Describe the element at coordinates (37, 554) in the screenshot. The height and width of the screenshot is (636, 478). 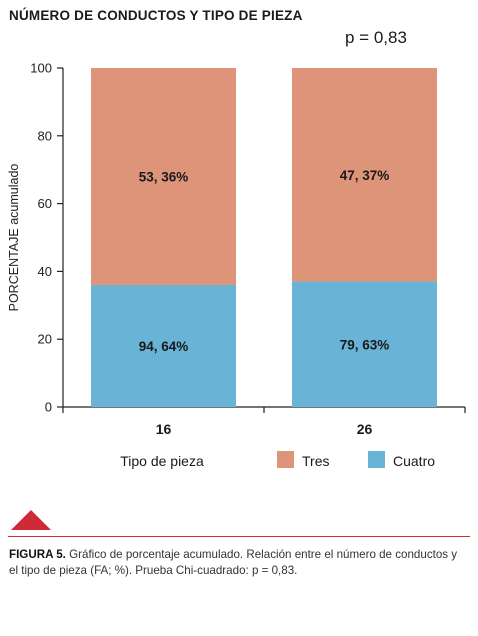
I see `figure-label: FIGURA 5.` at that location.